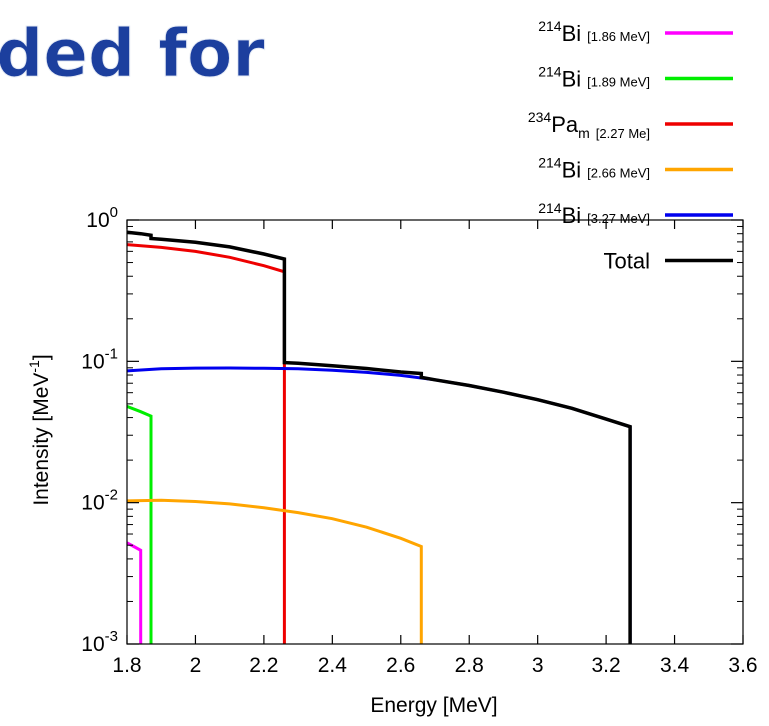 Image resolution: width=769 pixels, height=726 pixels. Describe the element at coordinates (263, 665) in the screenshot. I see `x-tick-label-2: 2.2` at that location.